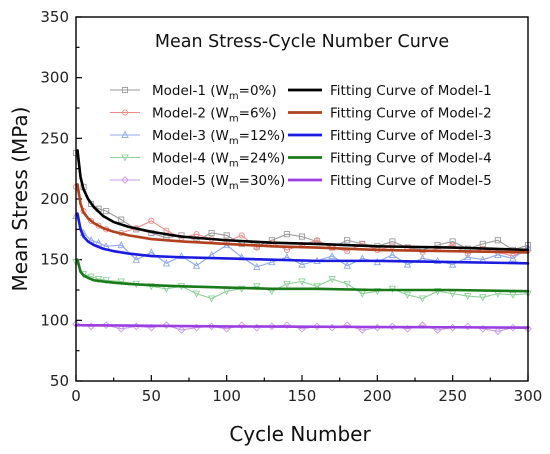 Image resolution: width=550 pixels, height=454 pixels. What do you see at coordinates (76, 396) in the screenshot?
I see `x-tick-label: 0` at bounding box center [76, 396].